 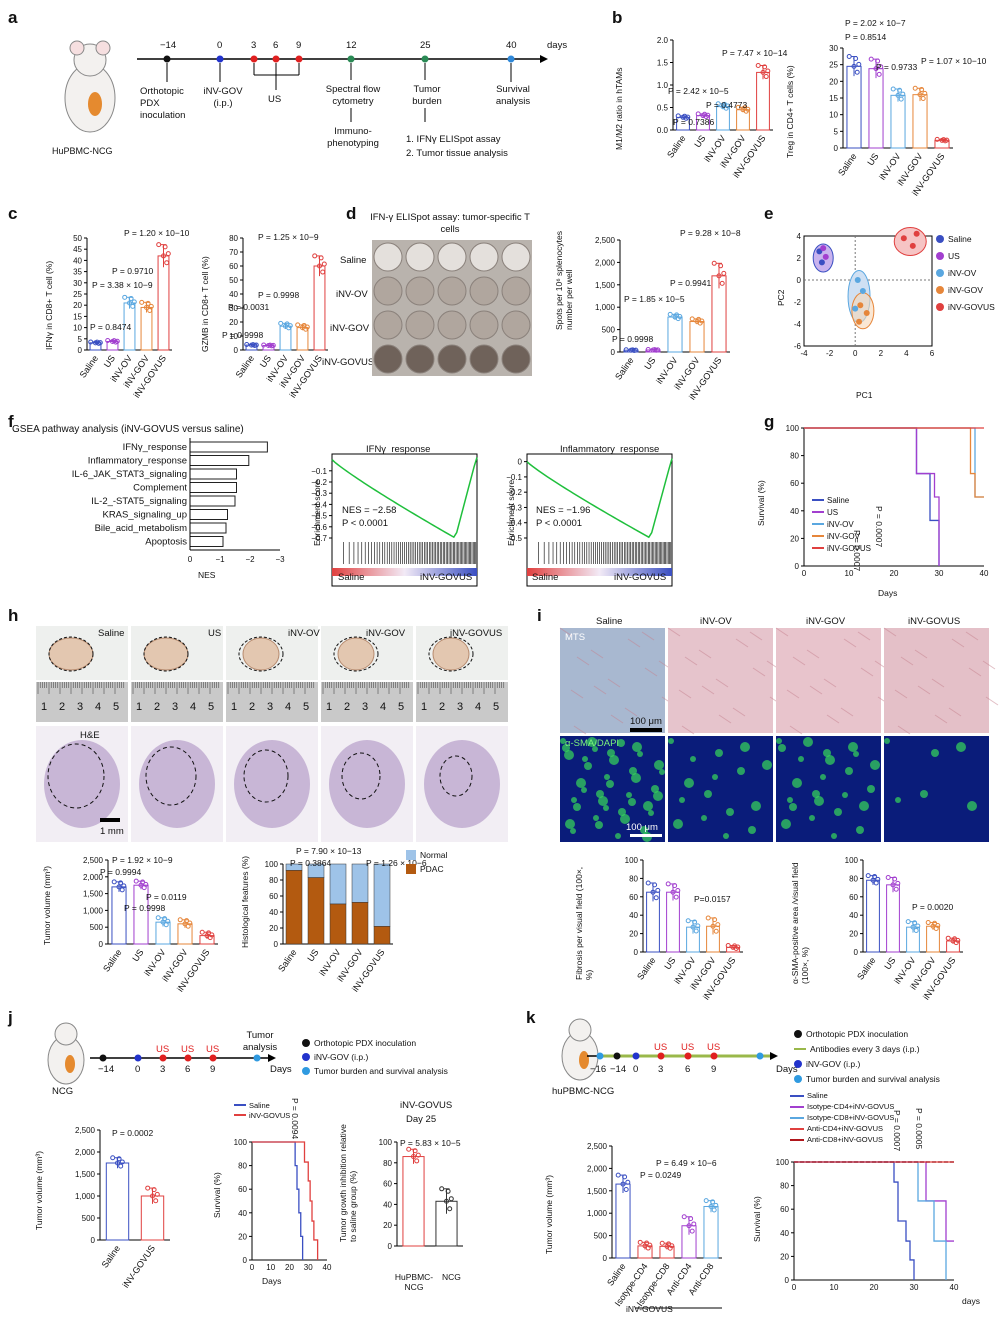 What do you see at coordinates (157, 707) in the screenshot?
I see `ruler-number: 2` at bounding box center [157, 707].